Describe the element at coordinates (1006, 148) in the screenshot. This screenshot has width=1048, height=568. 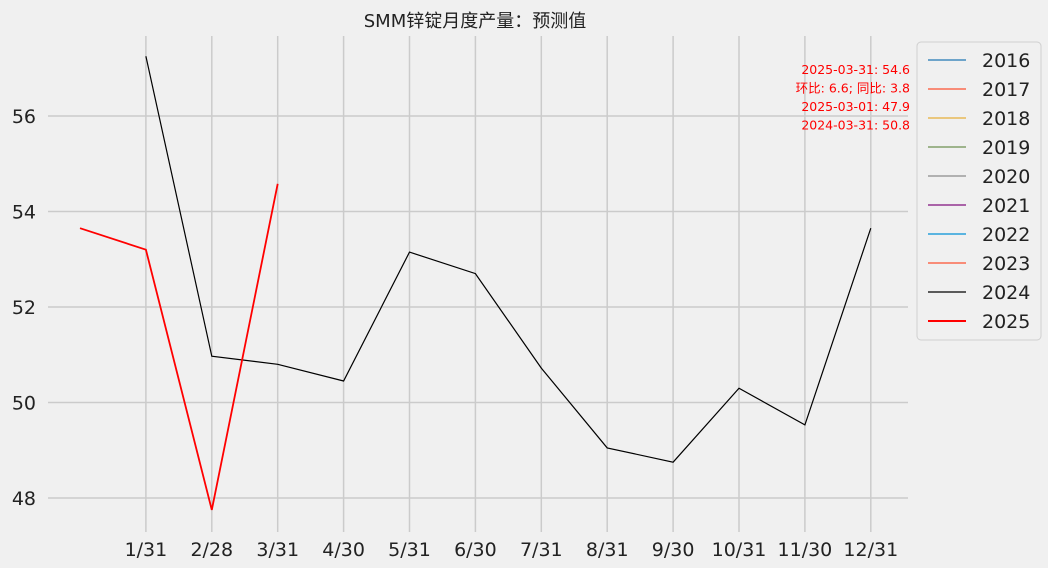
I see `legend-label: 2019` at that location.